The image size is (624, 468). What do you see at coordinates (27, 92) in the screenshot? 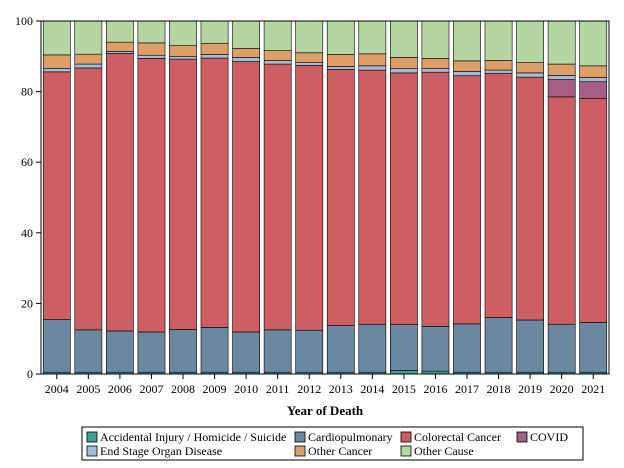
I see `y-tick-label: 80` at bounding box center [27, 92].